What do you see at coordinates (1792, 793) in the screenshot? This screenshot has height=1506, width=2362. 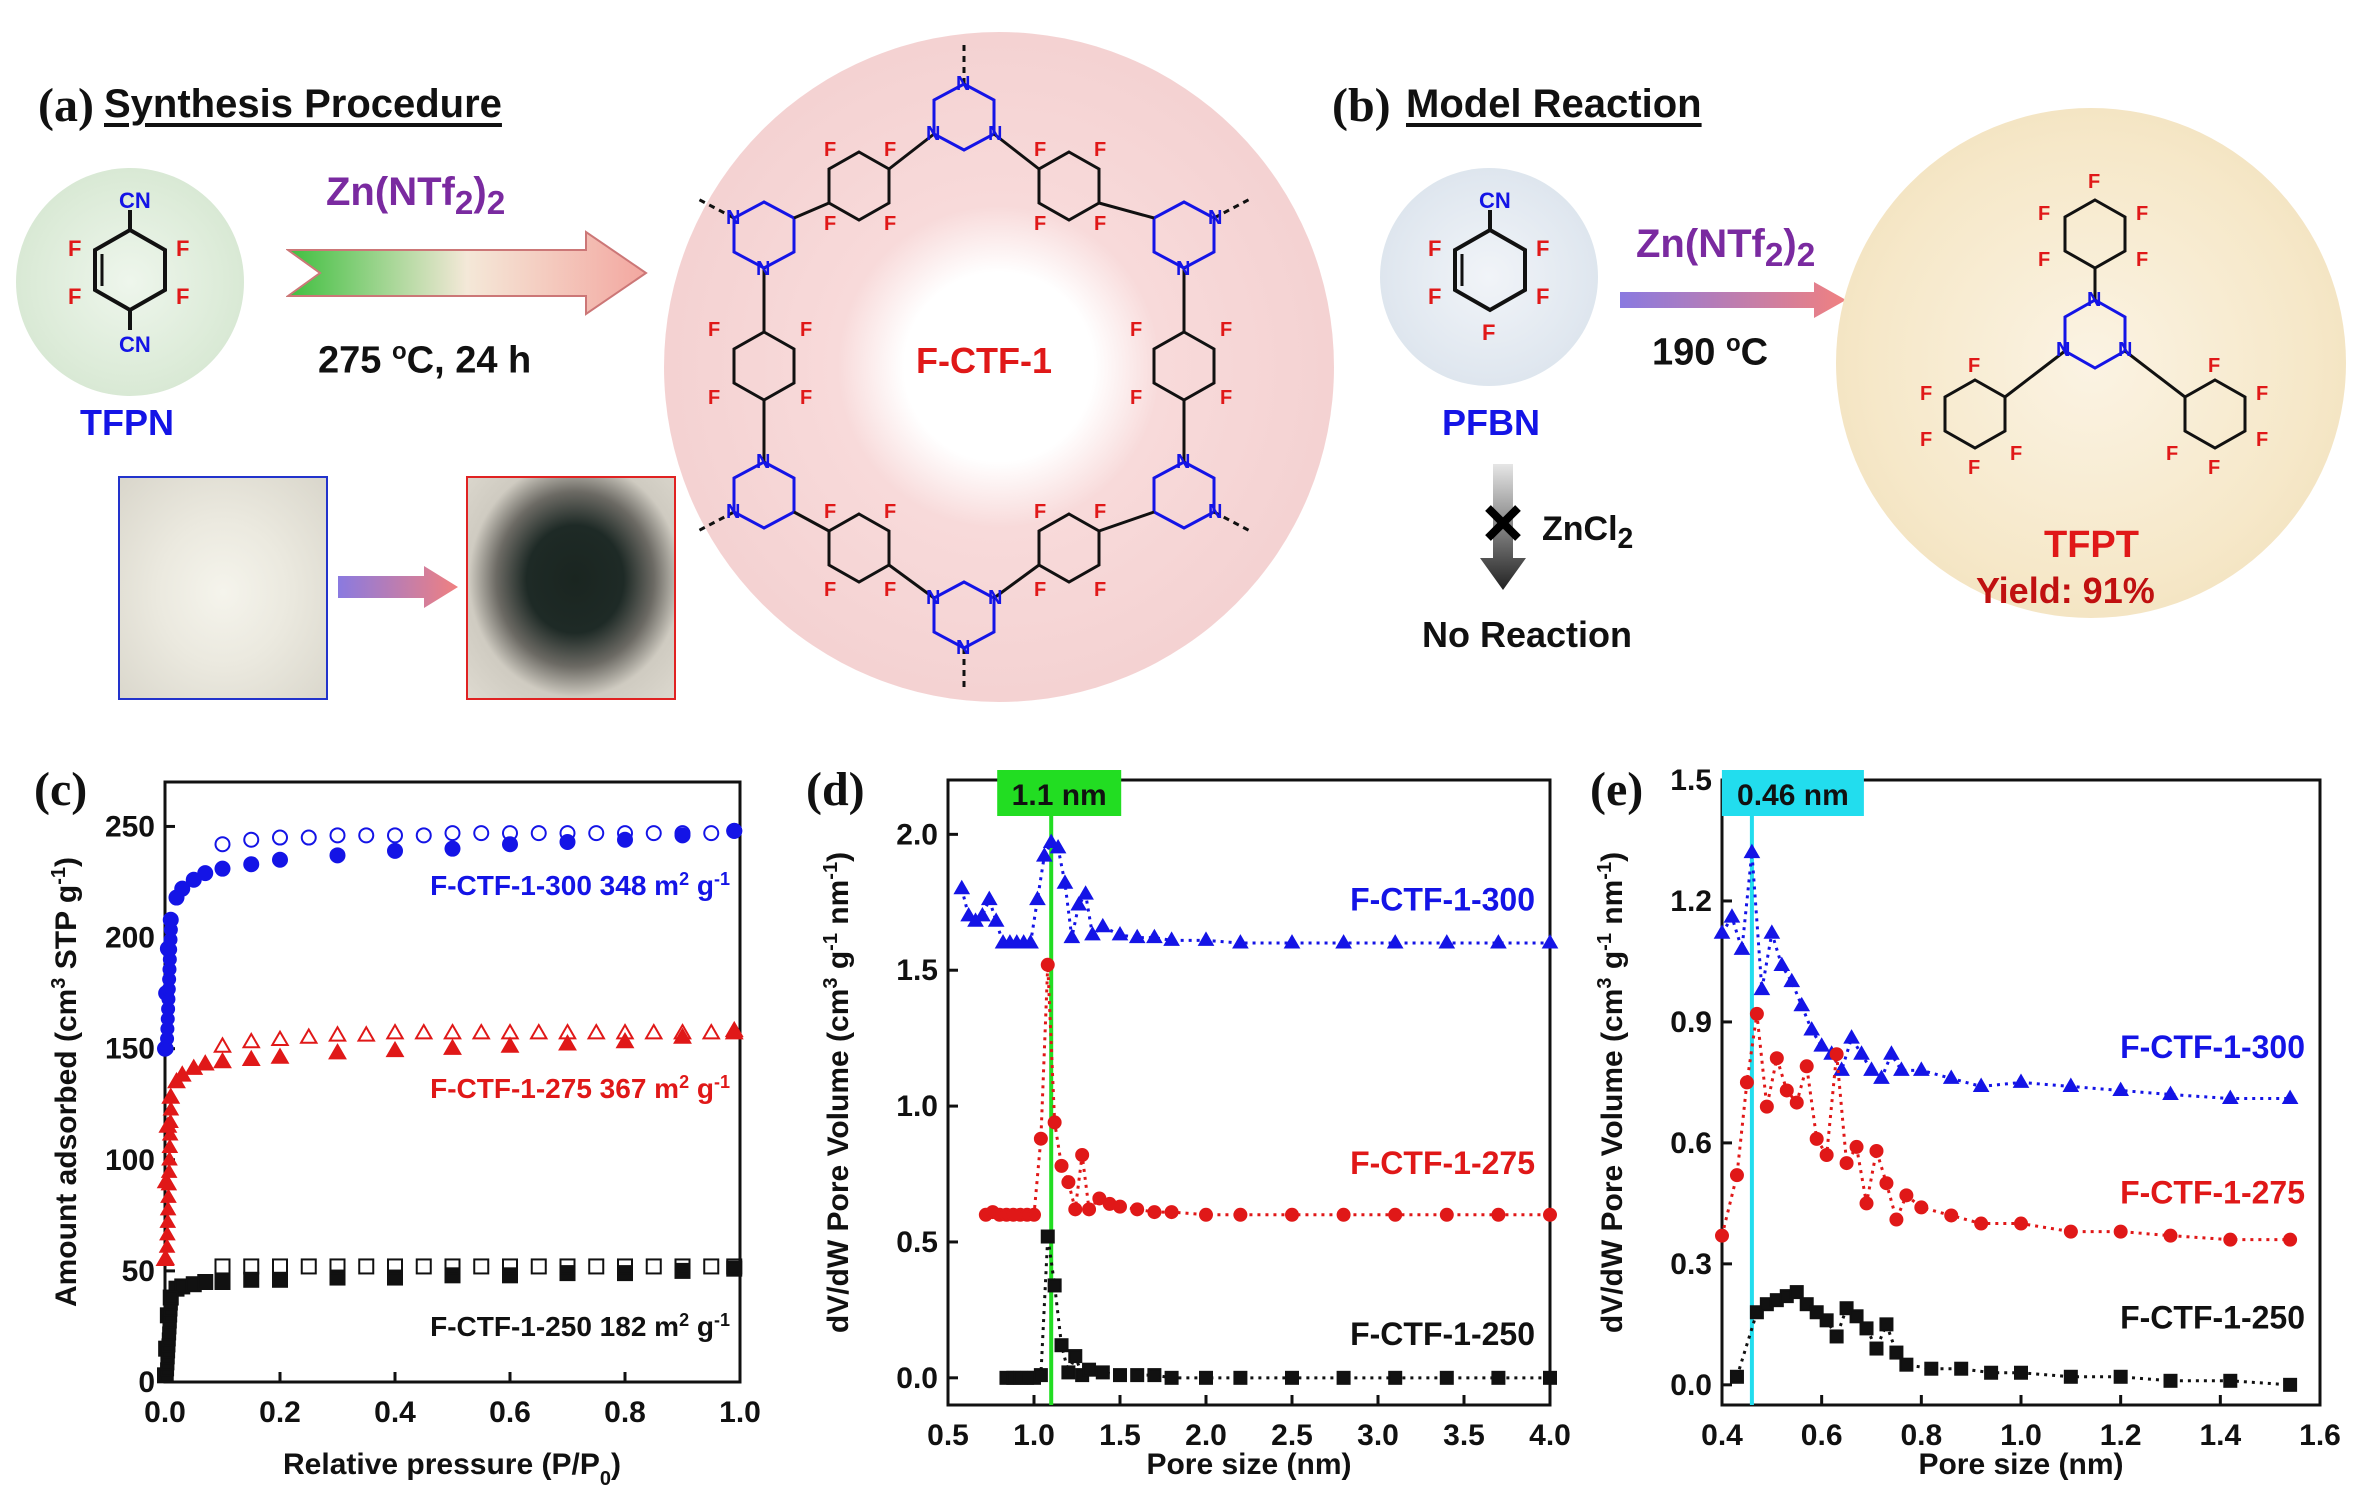 I see `peak-marker-tag` at bounding box center [1792, 793].